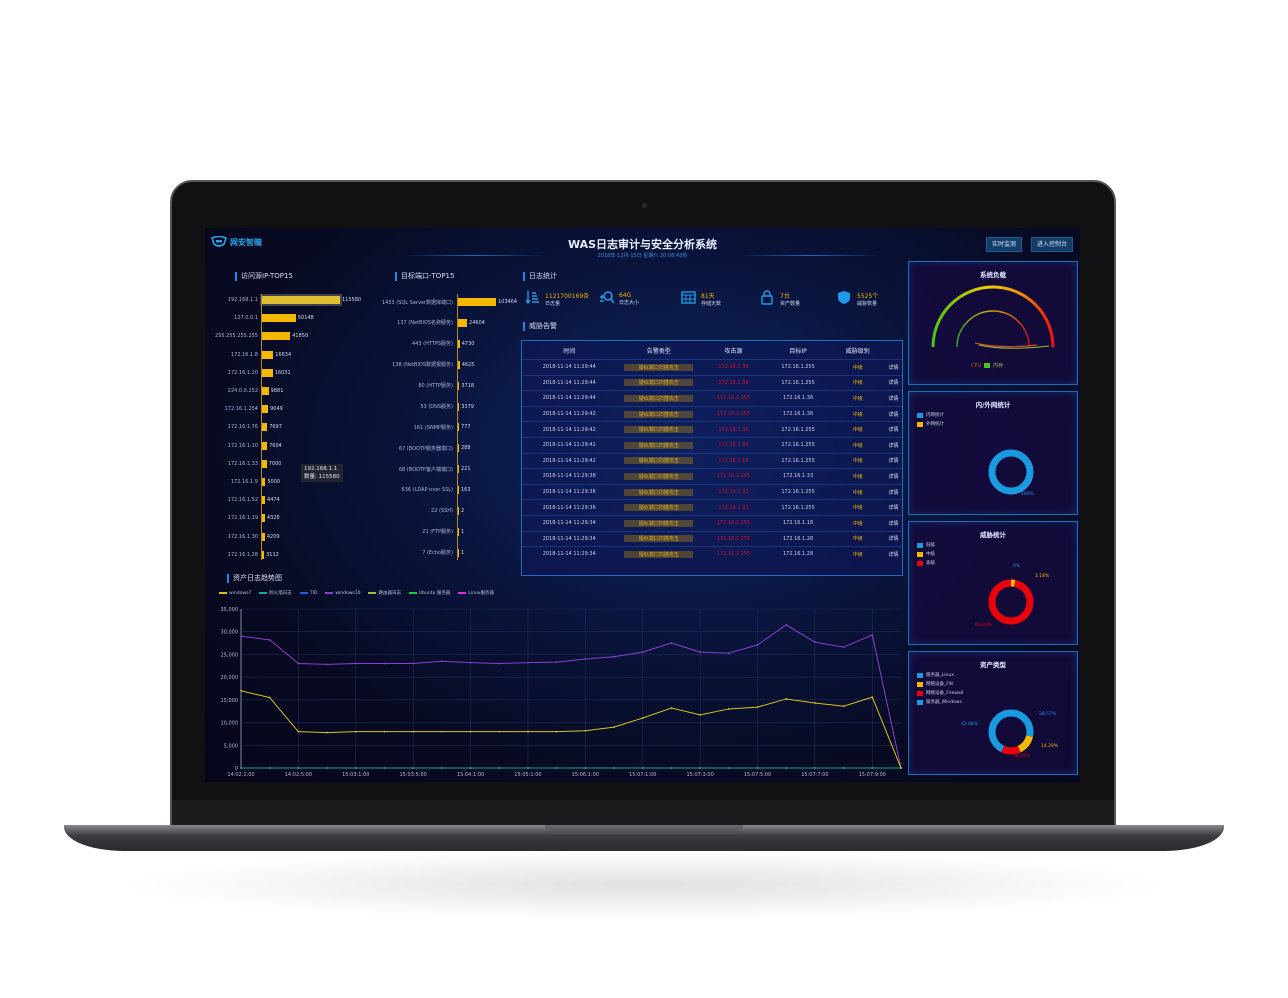 This screenshot has height=998, width=1288. I want to click on port-bar-row: 22 (SSH) 2, so click(404, 511).